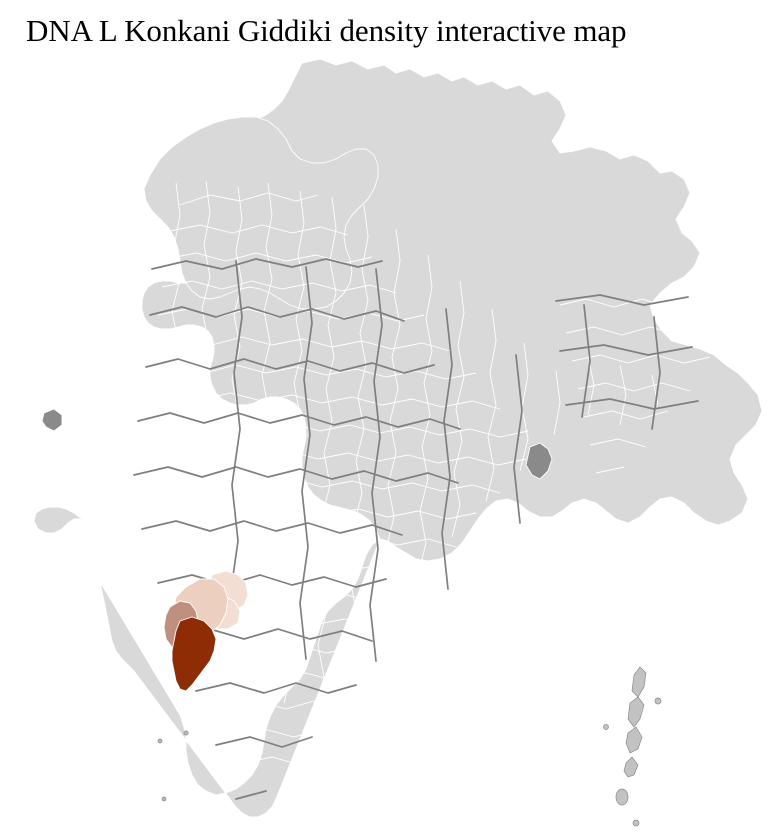 This screenshot has width=780, height=835. What do you see at coordinates (173, 766) in the screenshot?
I see `lakshadweep-islands` at bounding box center [173, 766].